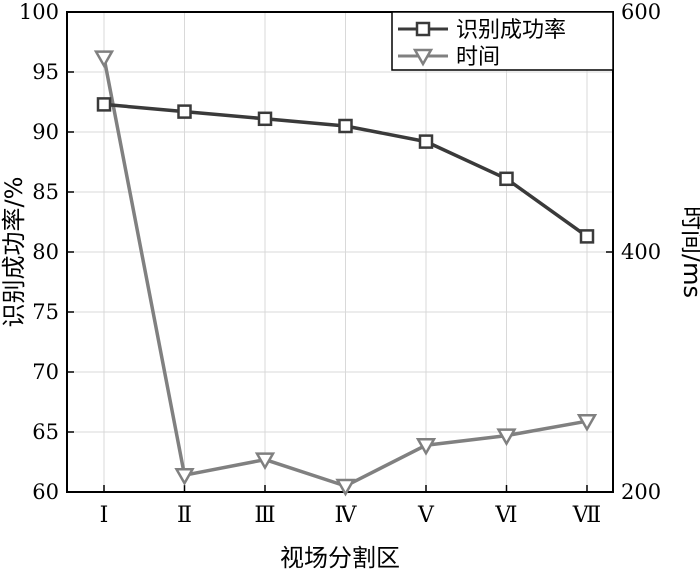 This screenshot has height=574, width=700. Describe the element at coordinates (641, 252) in the screenshot. I see `y2-tick-label: 400` at that location.